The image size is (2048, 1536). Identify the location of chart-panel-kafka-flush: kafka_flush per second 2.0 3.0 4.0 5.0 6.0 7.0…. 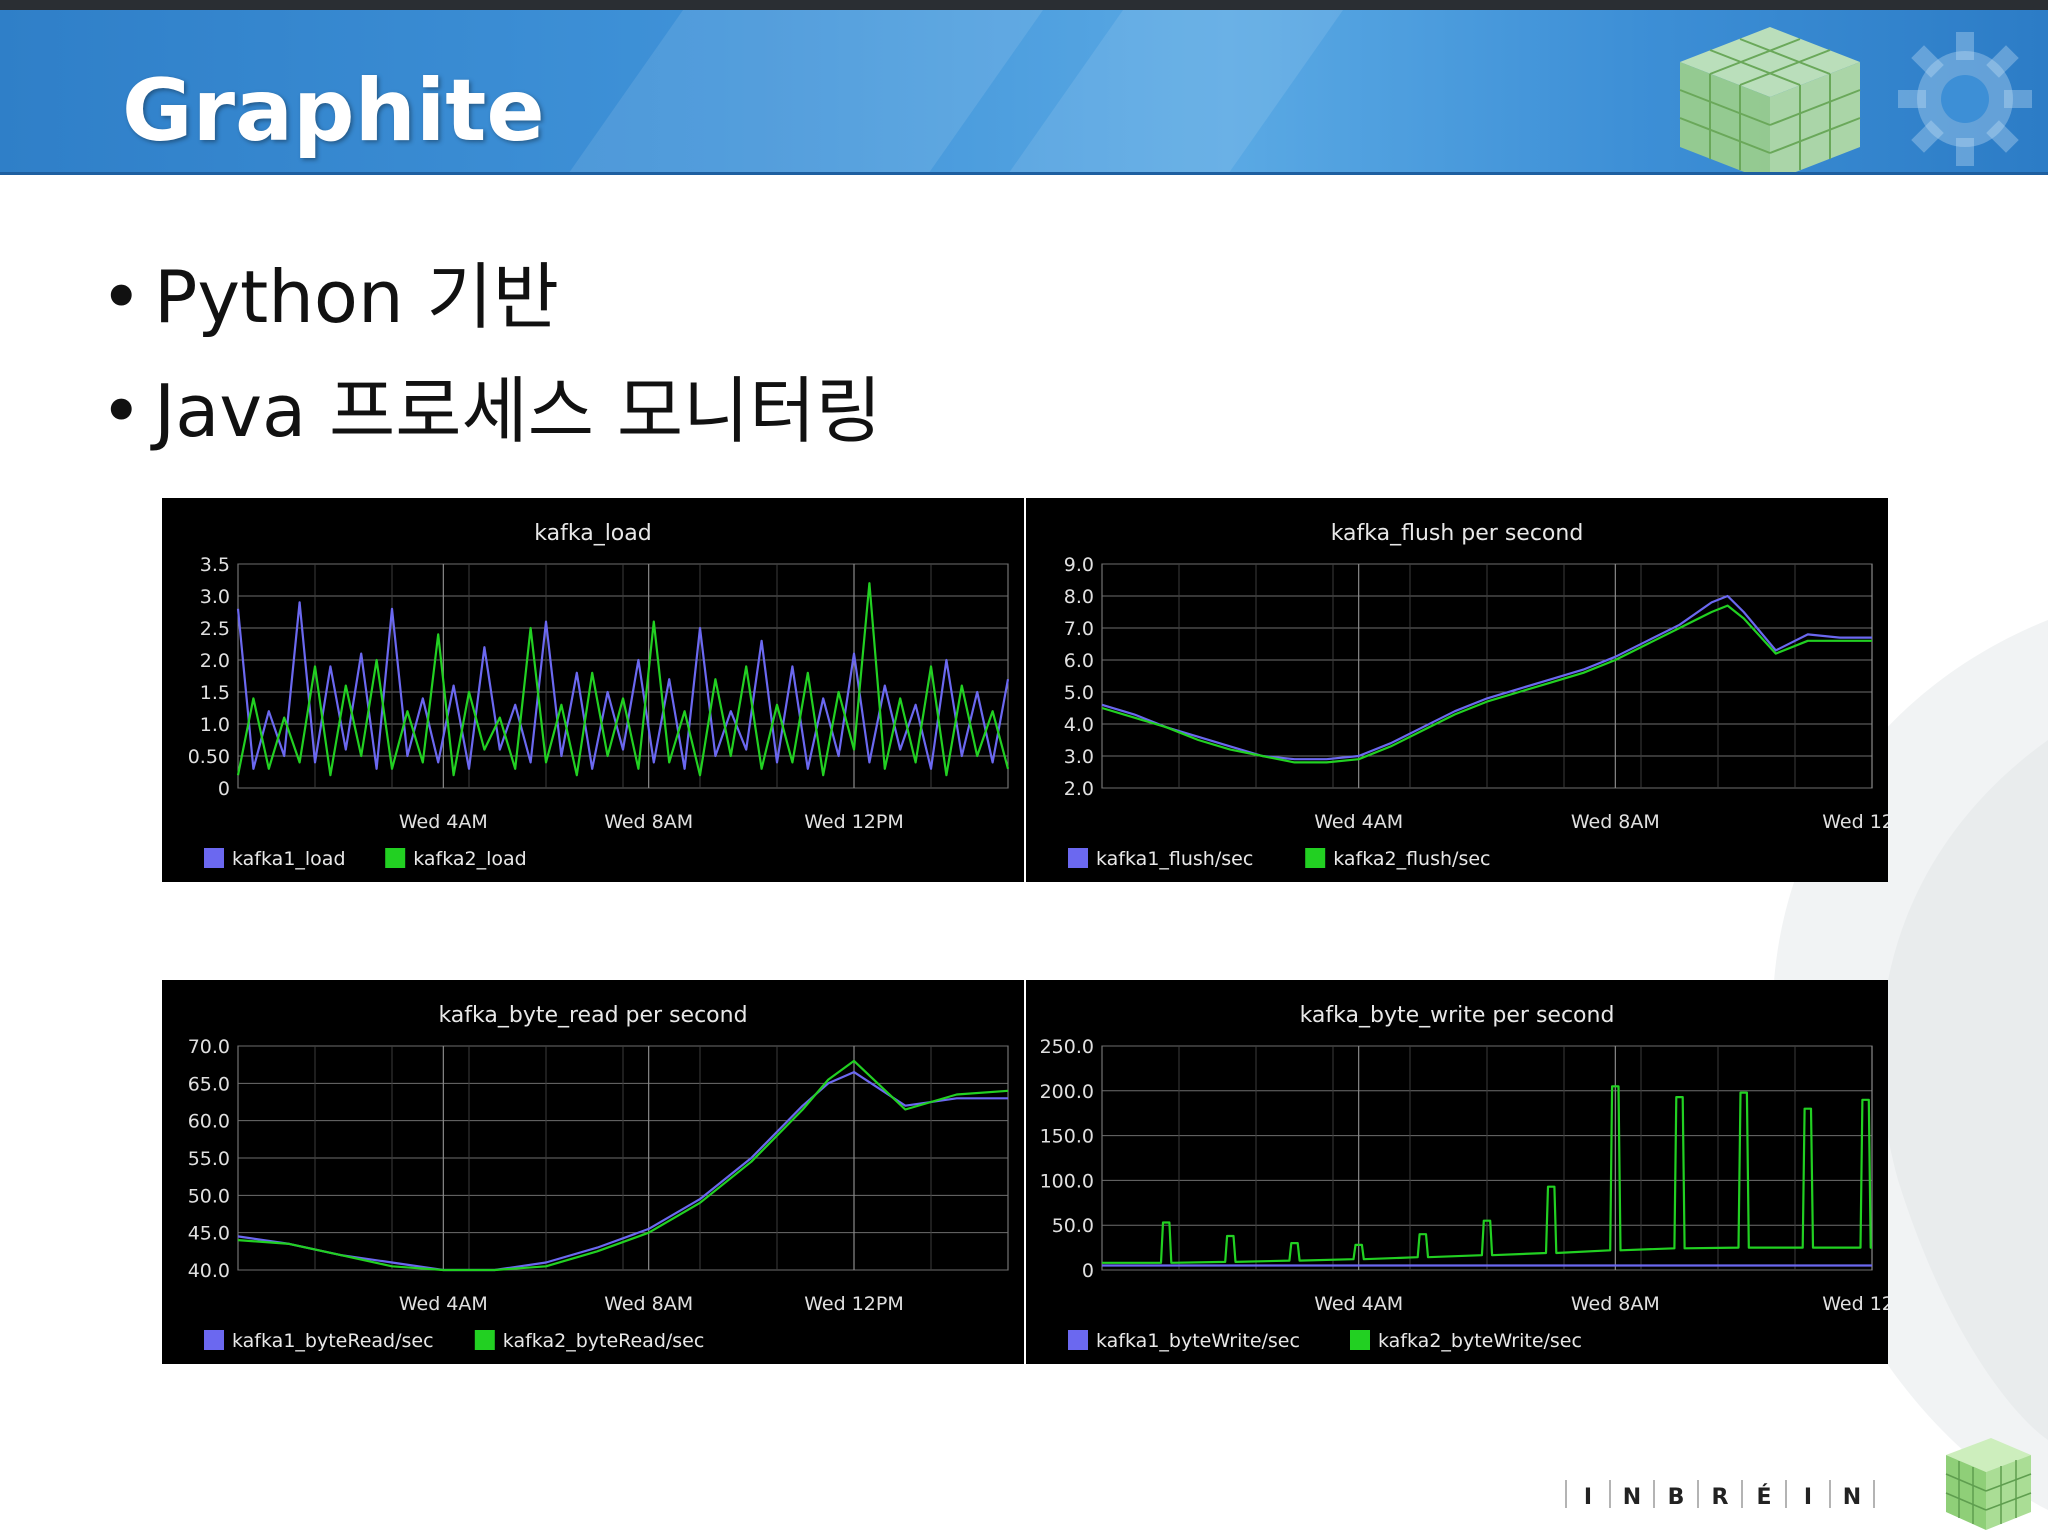
(1457, 690).